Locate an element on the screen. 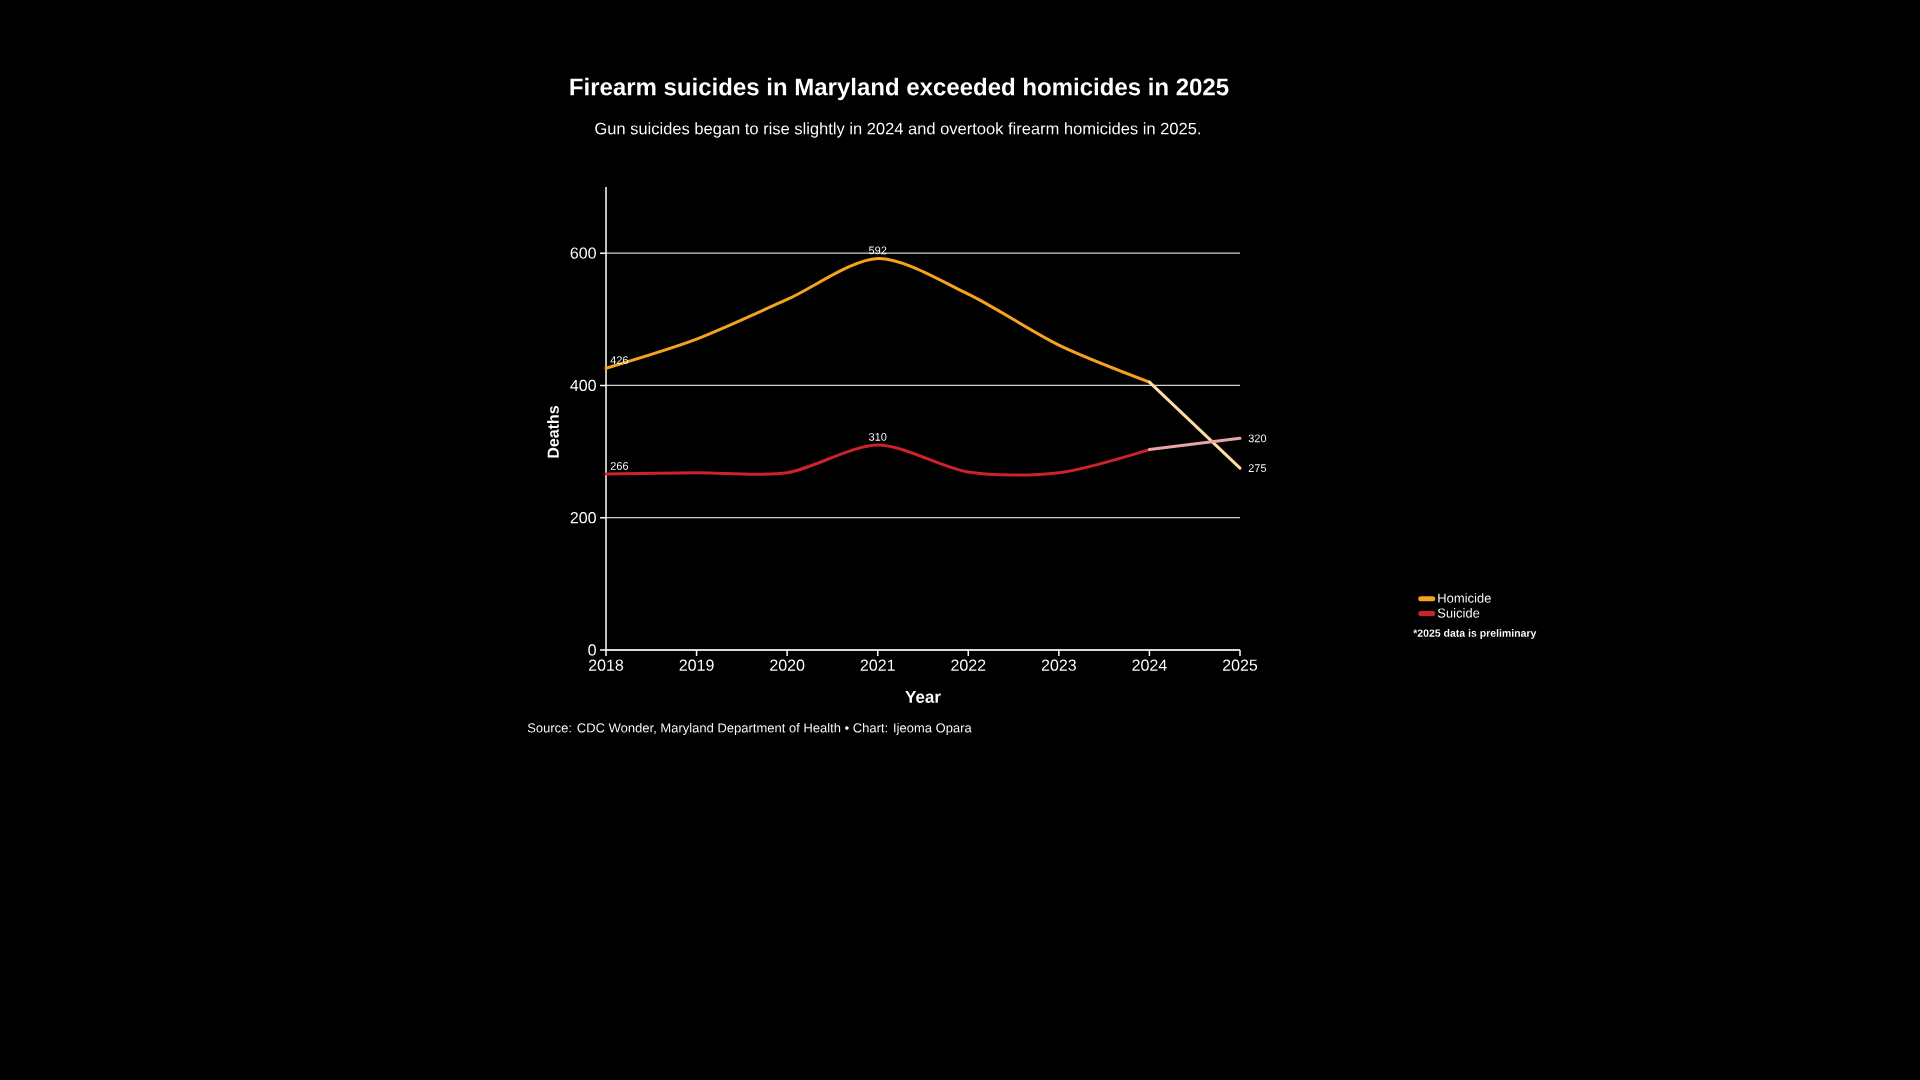 This screenshot has width=1920, height=1080. y-tick-label: 400 is located at coordinates (583, 385).